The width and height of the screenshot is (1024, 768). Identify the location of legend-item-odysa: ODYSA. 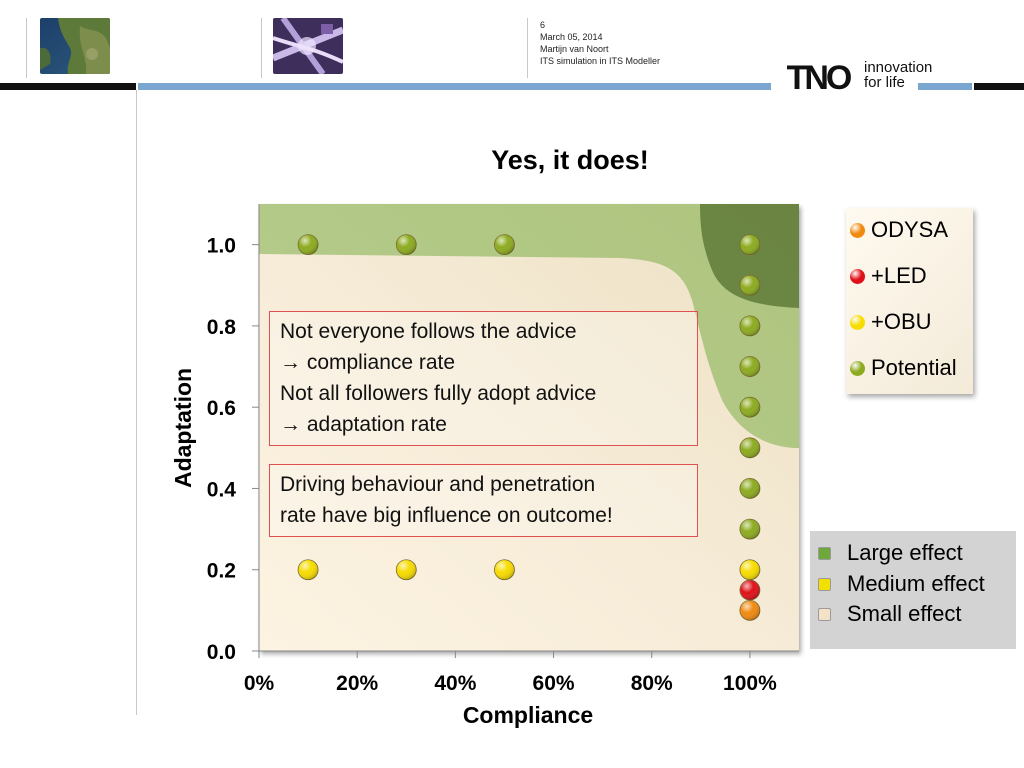
(899, 230).